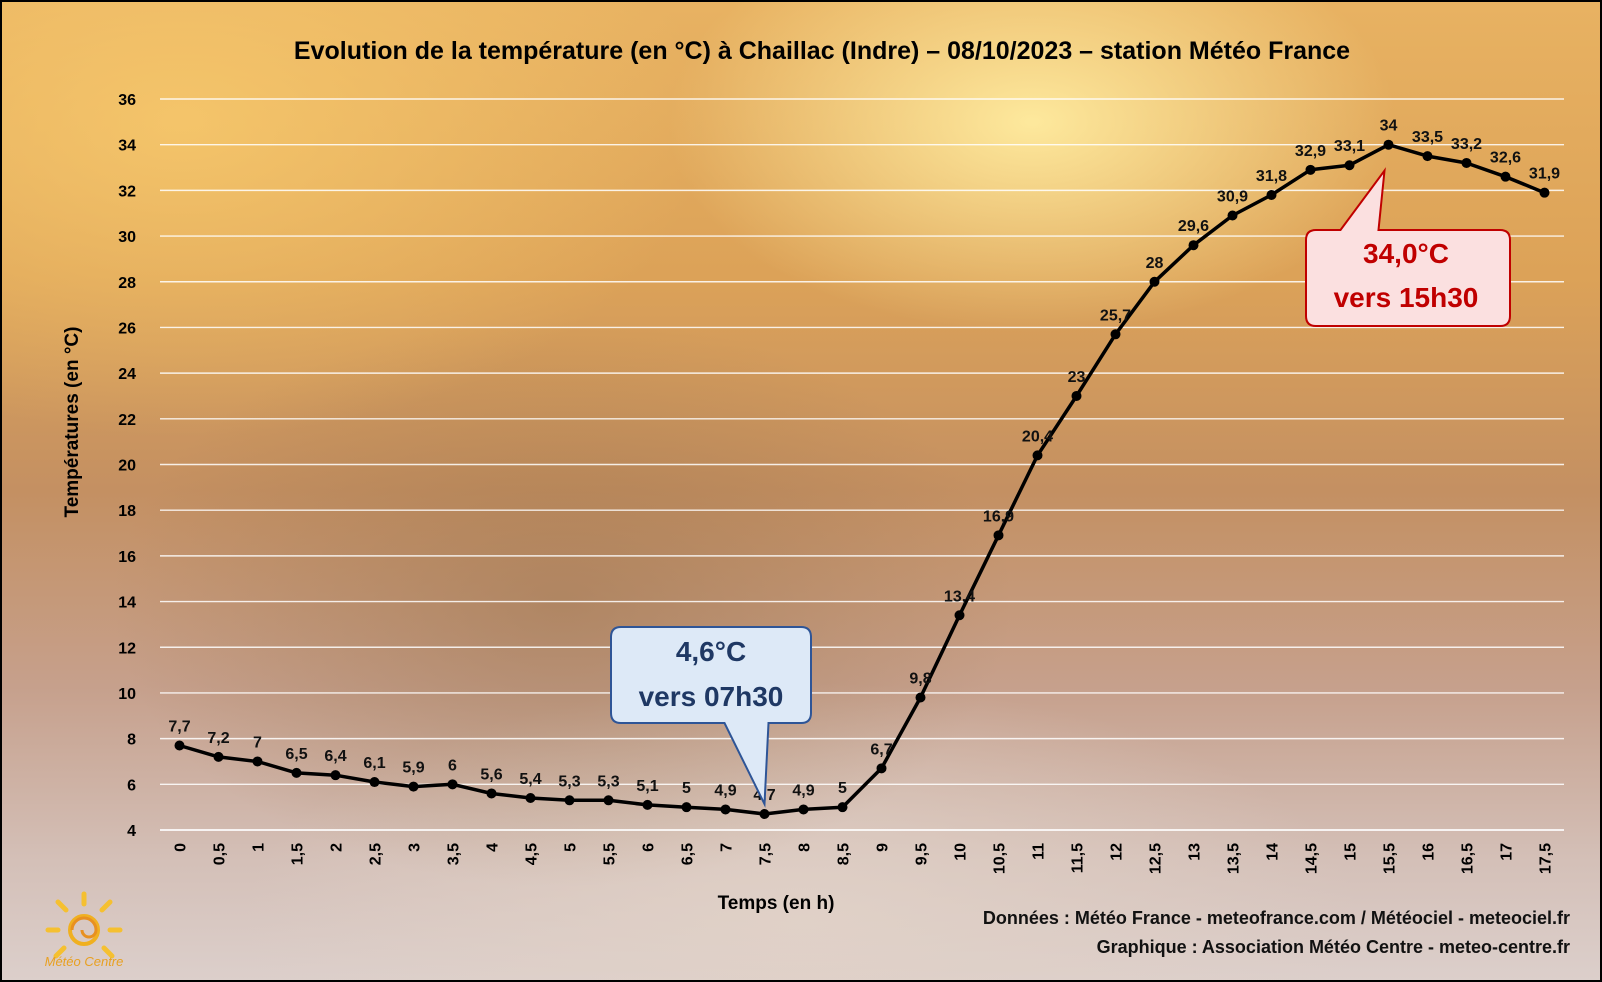  I want to click on data-label: 7, so click(257, 742).